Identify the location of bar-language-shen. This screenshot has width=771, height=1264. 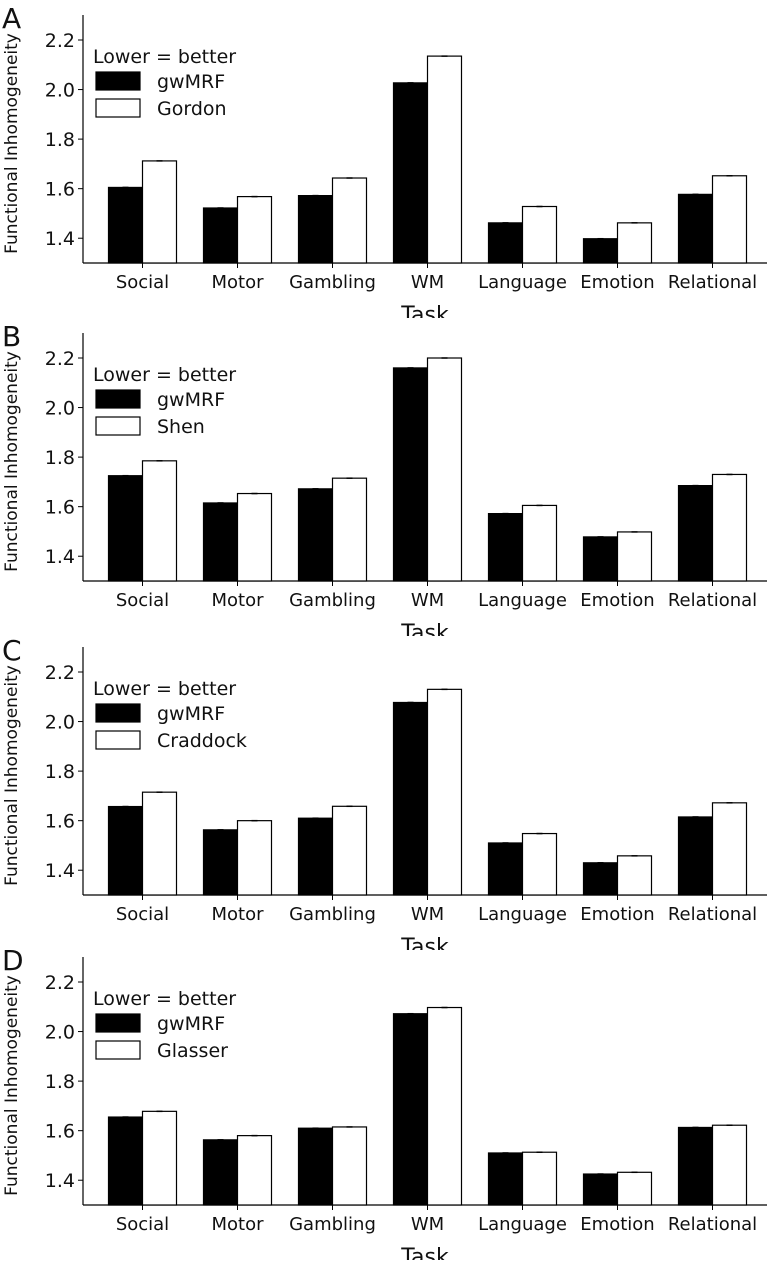
(539, 543).